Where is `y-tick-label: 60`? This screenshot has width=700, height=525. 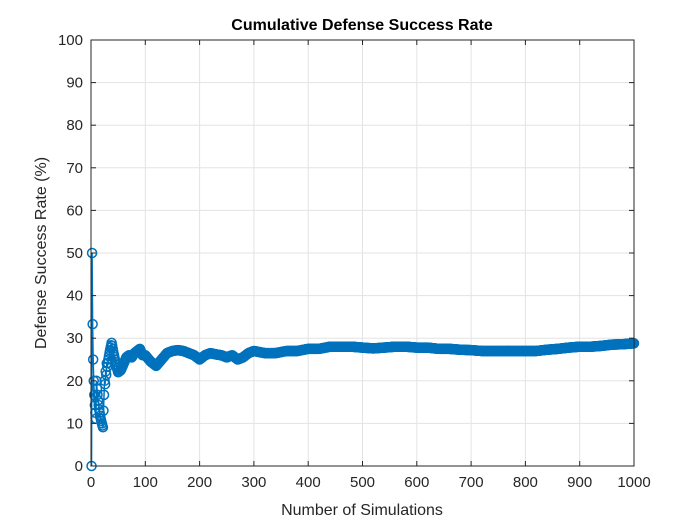 y-tick-label: 60 is located at coordinates (74, 210).